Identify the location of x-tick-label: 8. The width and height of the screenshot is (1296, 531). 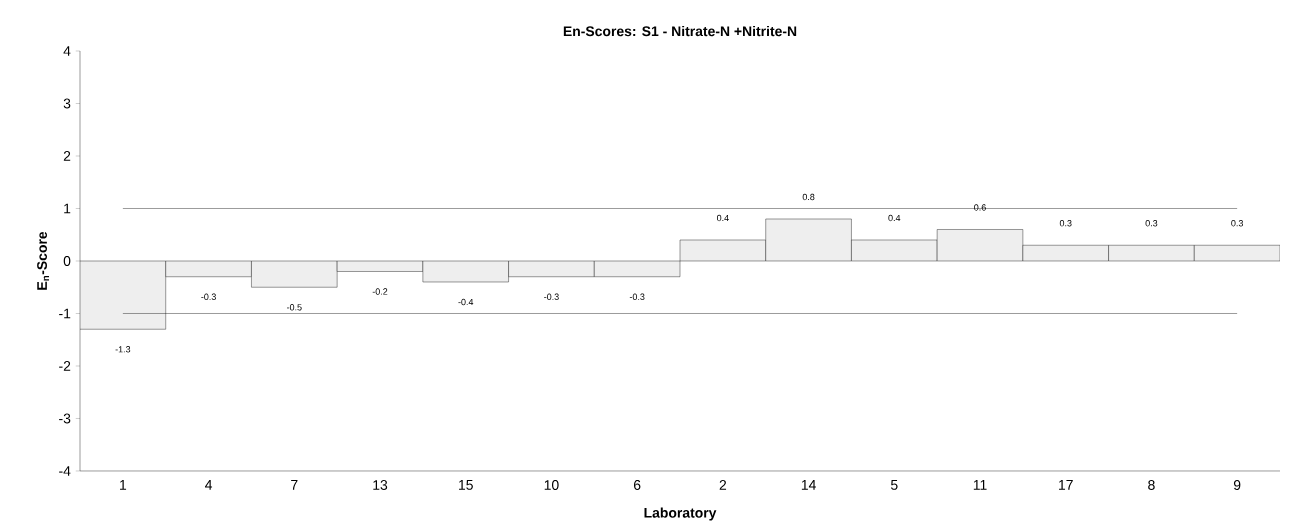
(1151, 485).